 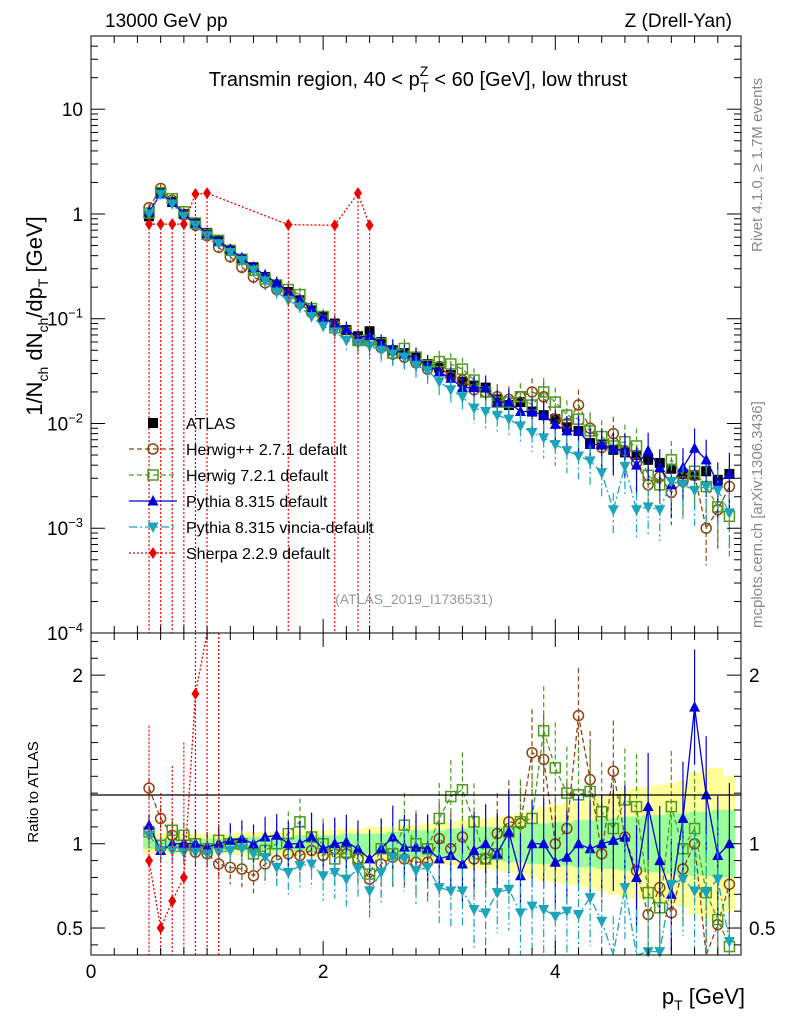 What do you see at coordinates (153, 475) in the screenshot?
I see `legend-marker-herwig-7-2-1-default` at bounding box center [153, 475].